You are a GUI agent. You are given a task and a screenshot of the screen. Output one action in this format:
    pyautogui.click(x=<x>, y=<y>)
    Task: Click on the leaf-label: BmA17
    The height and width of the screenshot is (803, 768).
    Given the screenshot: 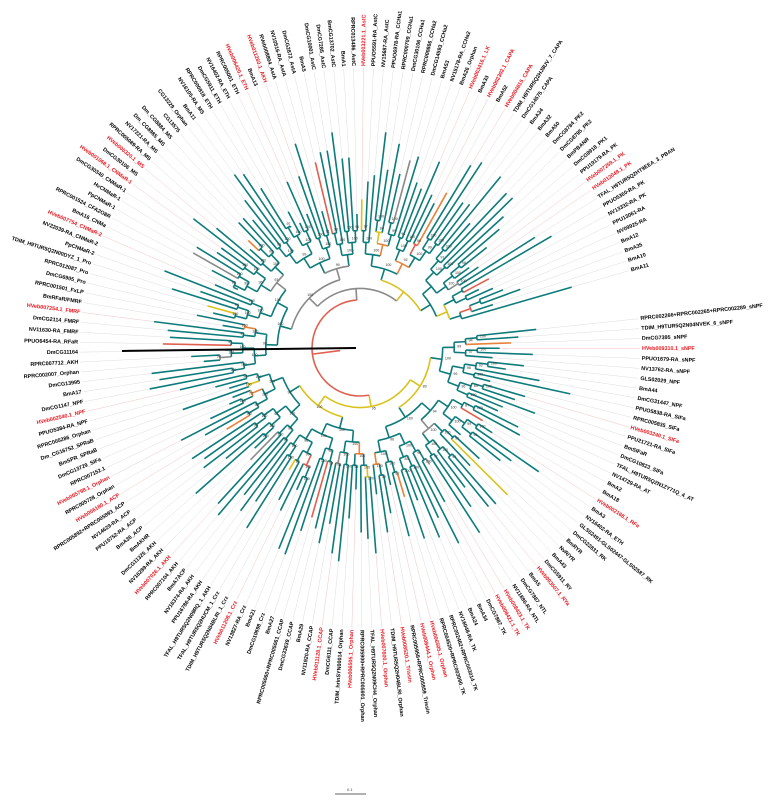 What is the action you would take?
    pyautogui.click(x=72, y=393)
    